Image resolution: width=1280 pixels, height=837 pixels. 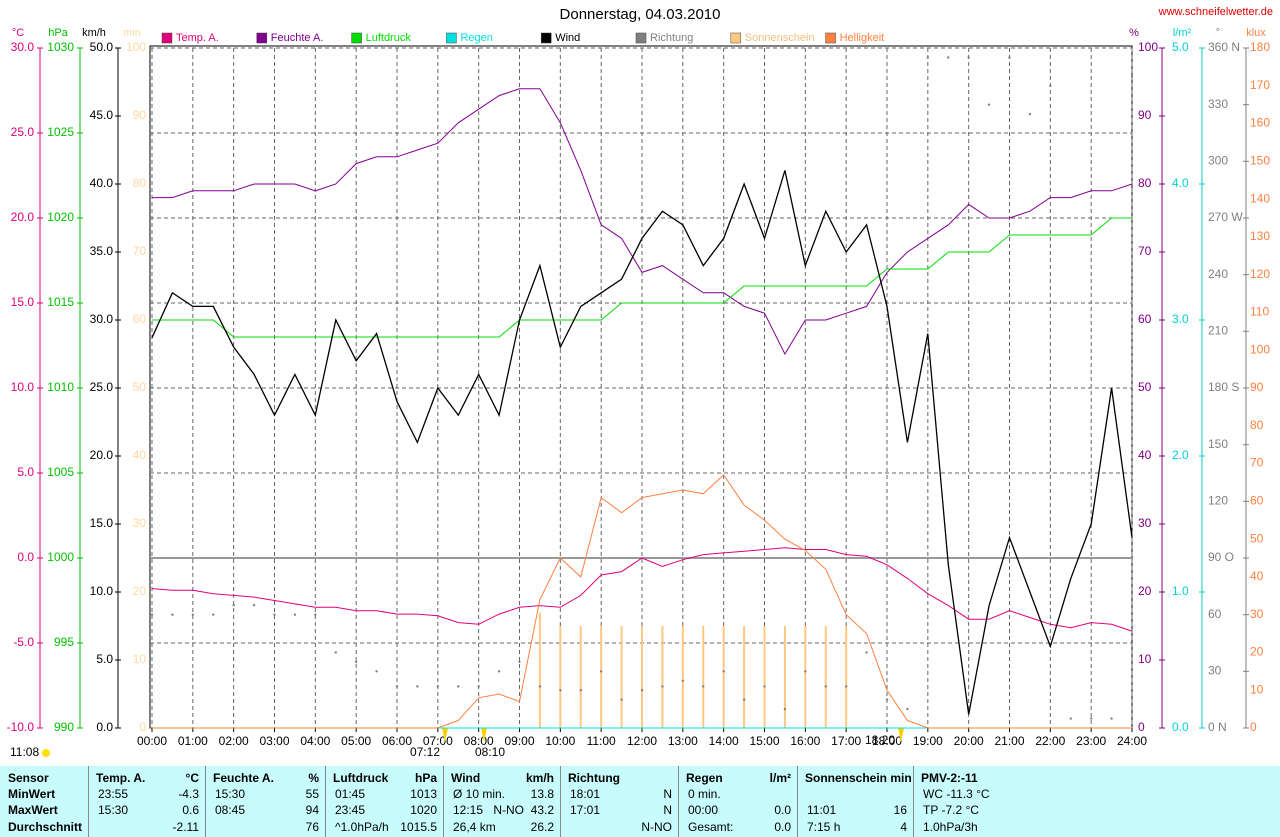 I want to click on cell-left: 23:45, so click(x=350, y=810).